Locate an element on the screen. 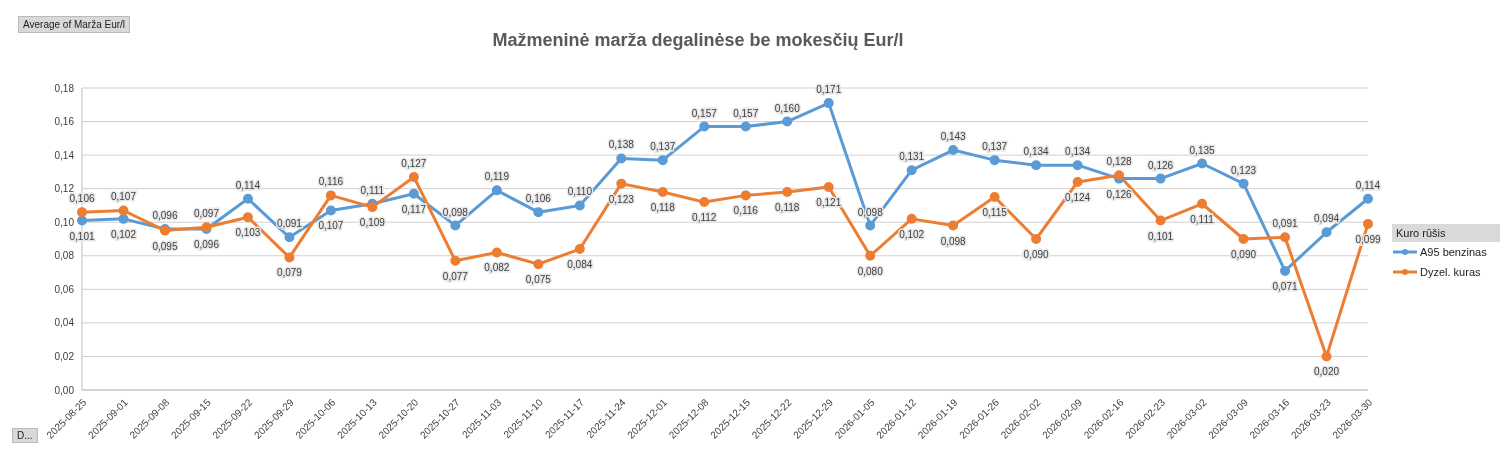 The height and width of the screenshot is (452, 1510). data-label: 0,143 is located at coordinates (953, 137).